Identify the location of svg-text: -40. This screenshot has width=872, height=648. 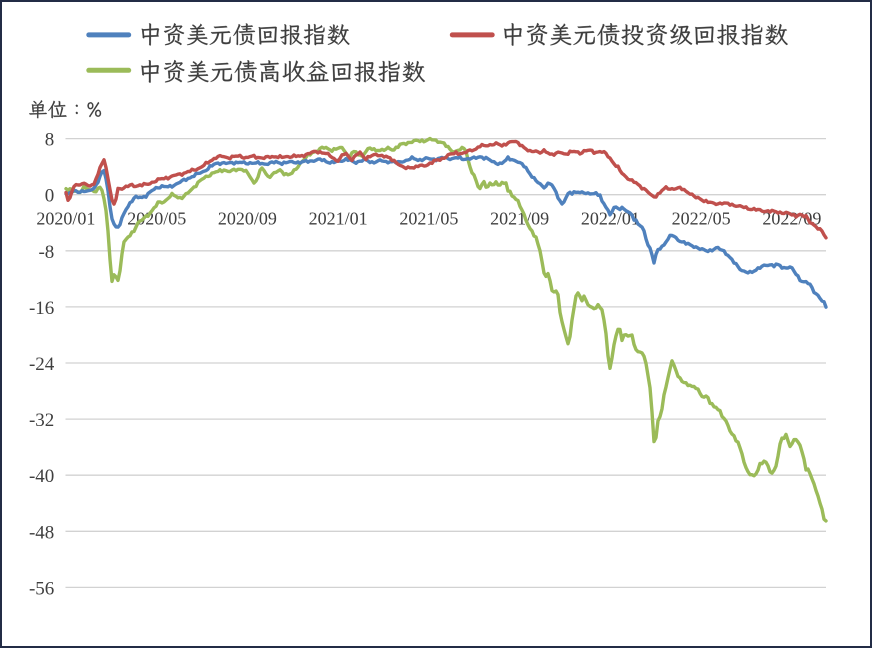
(41, 476).